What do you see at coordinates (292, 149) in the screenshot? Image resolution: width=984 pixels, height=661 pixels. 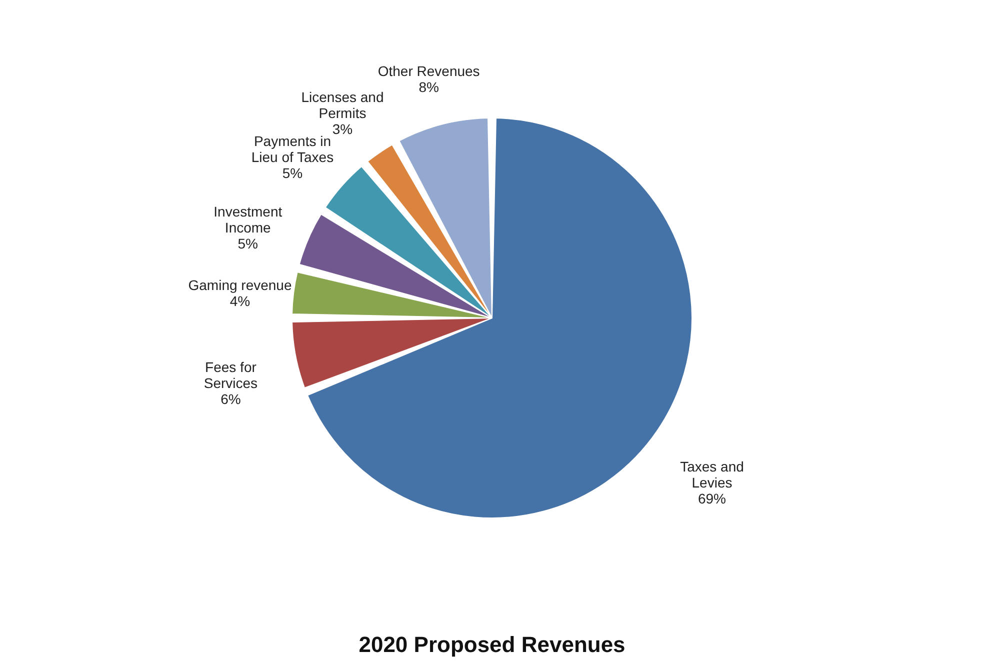 I see `slice-label: Payments in Lieu of Taxes` at bounding box center [292, 149].